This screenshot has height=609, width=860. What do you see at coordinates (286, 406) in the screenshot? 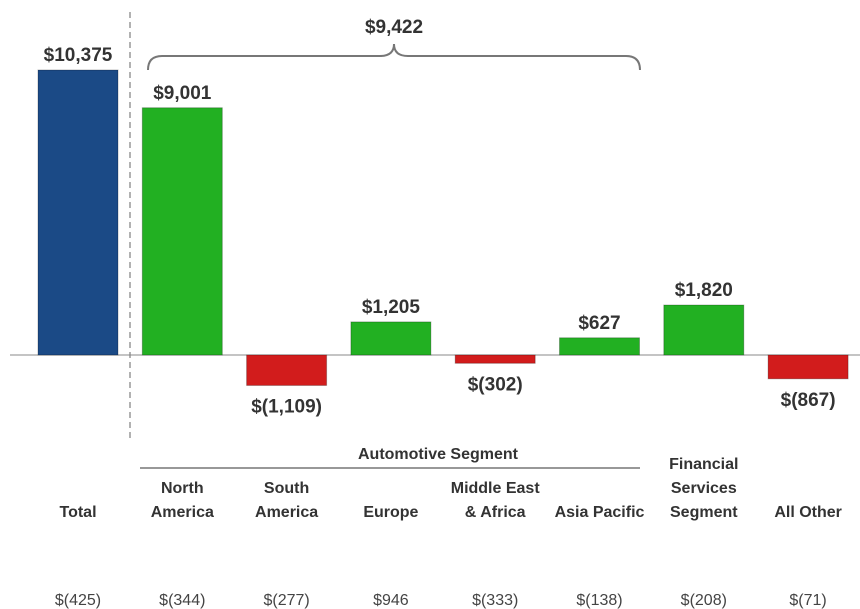
I see `value-label: $(1,109)` at bounding box center [286, 406].